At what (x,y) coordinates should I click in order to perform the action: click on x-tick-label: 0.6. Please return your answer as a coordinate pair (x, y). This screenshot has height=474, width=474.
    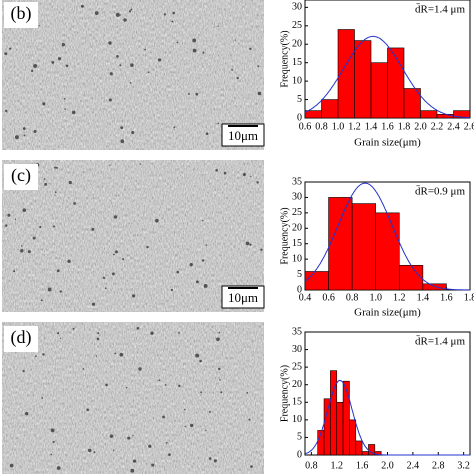
    Looking at the image, I should click on (328, 297).